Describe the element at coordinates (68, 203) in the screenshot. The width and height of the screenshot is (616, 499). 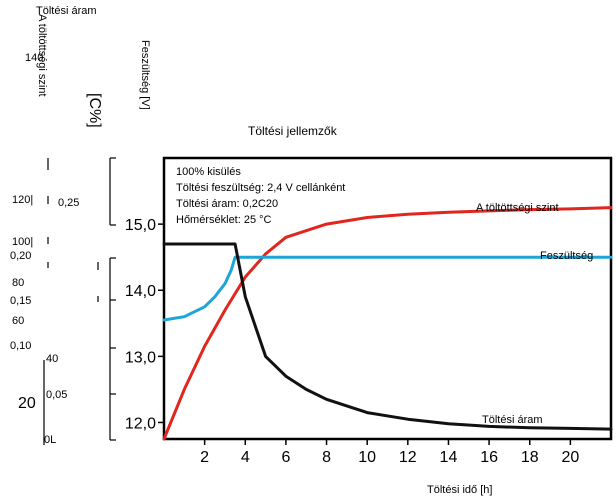
I see `current-tick-label: 0,25` at that location.